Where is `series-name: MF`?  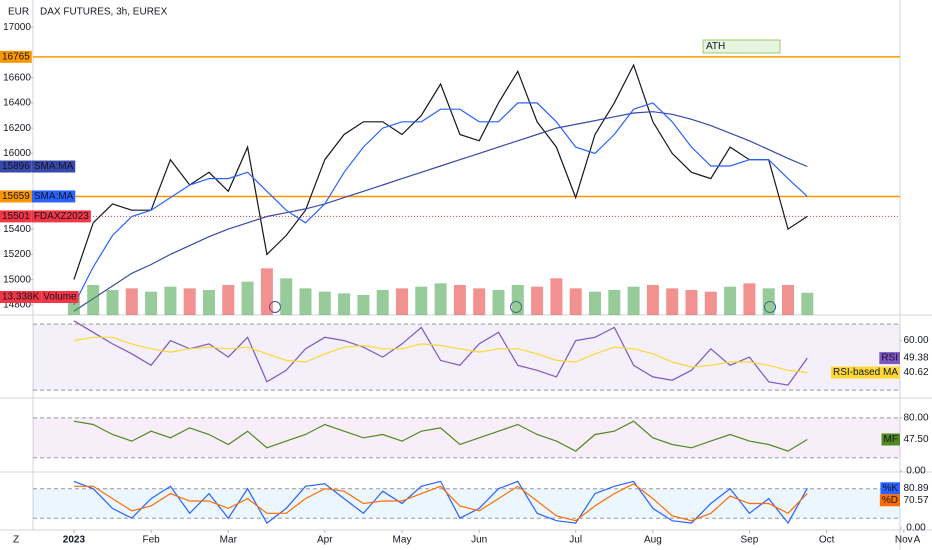
series-name: MF is located at coordinates (891, 439).